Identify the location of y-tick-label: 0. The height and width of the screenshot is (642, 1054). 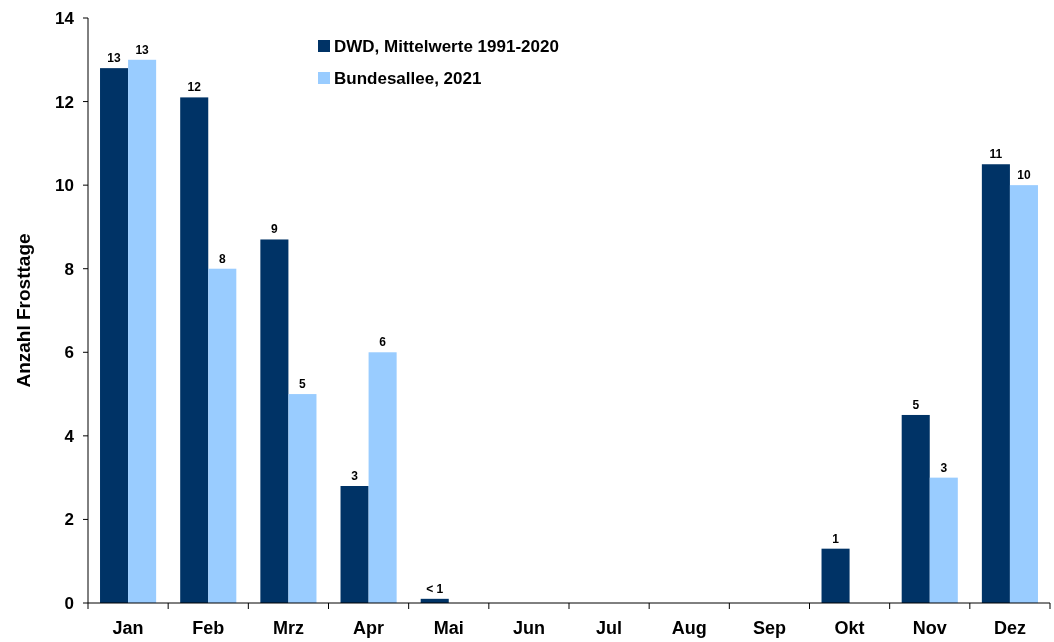
(69, 603).